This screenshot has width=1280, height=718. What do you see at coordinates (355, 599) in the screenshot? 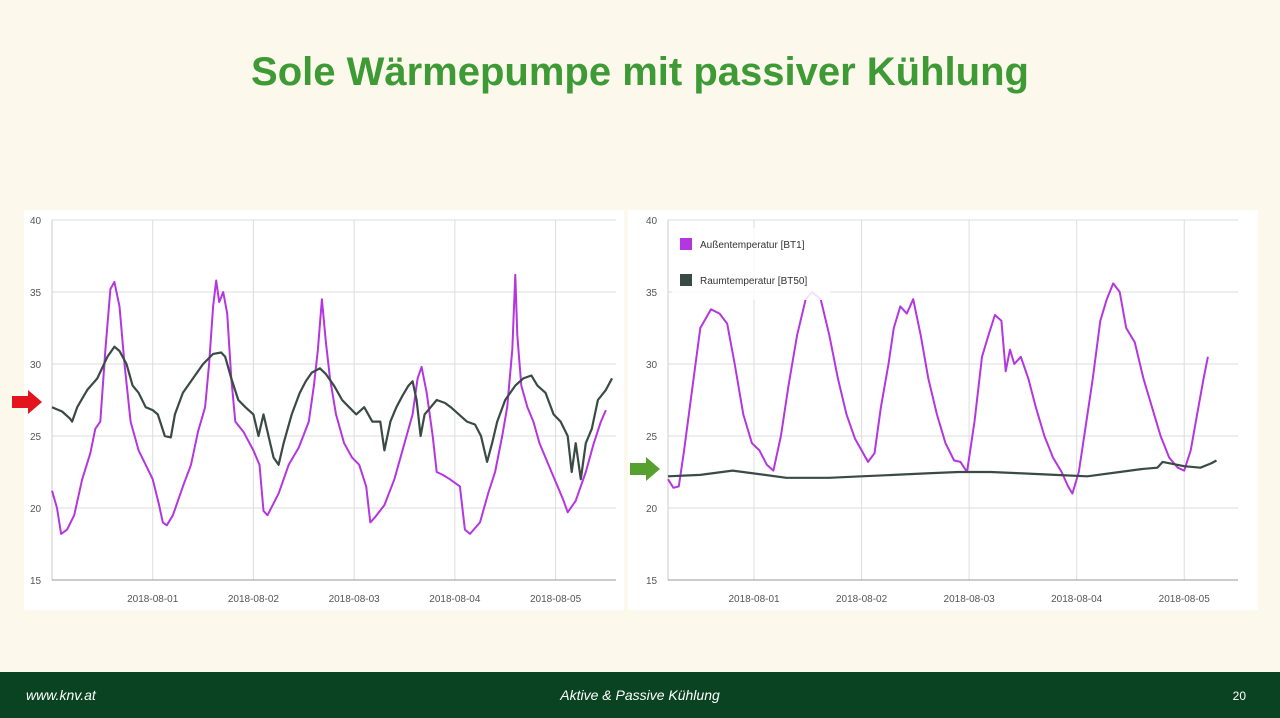
I see `chart-0-xtick-label: 2018-08-03` at bounding box center [355, 599].